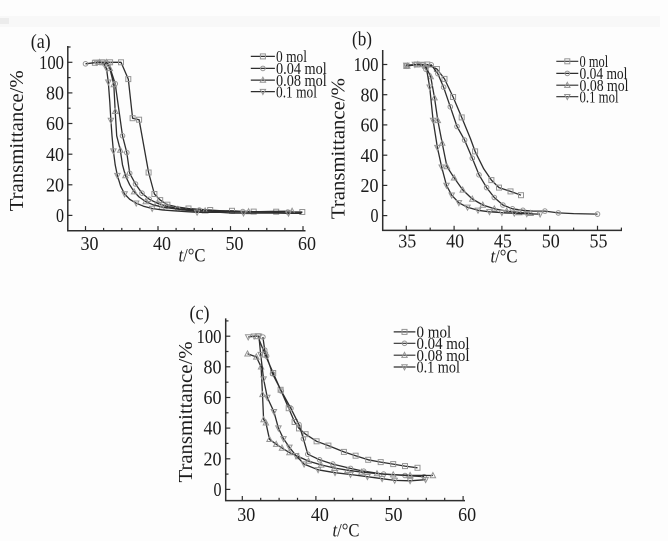 The width and height of the screenshot is (668, 541). I want to click on svg-text: 55, so click(599, 242).